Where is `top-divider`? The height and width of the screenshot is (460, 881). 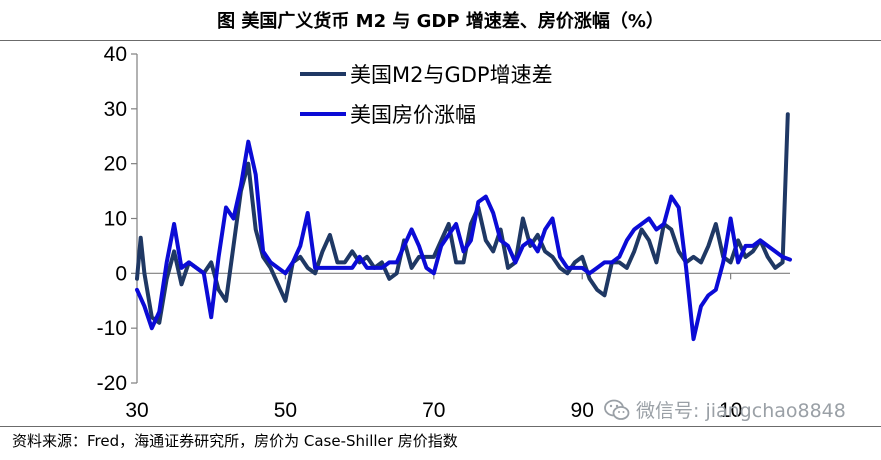 top-divider is located at coordinates (440, 40).